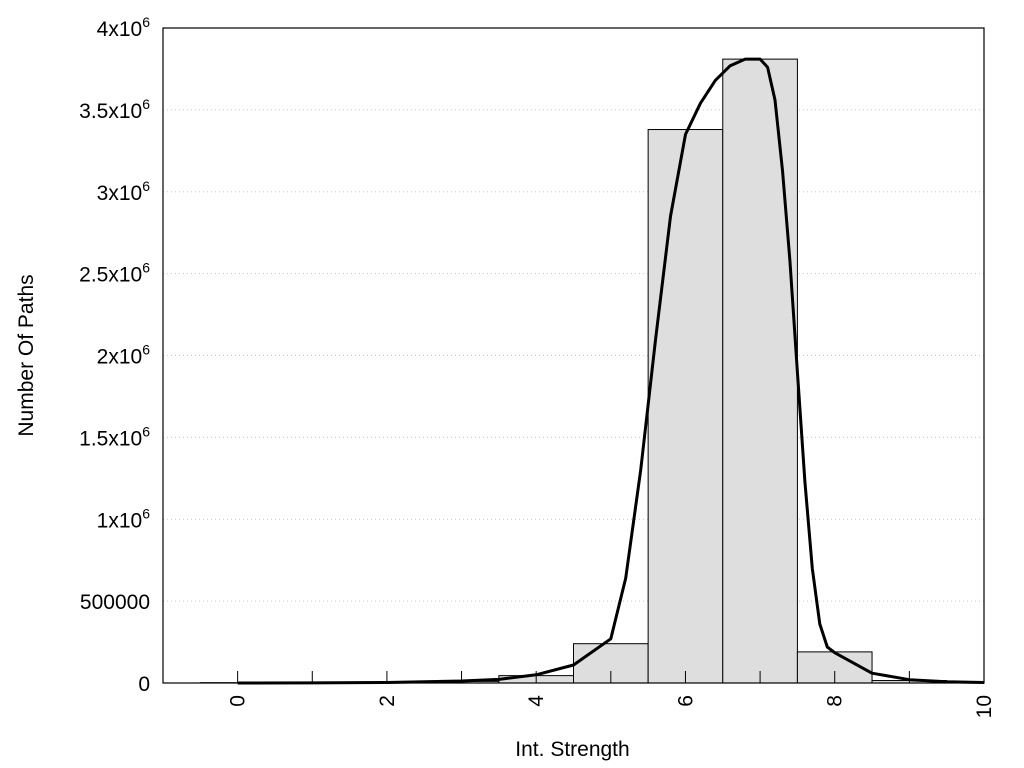 The image size is (1024, 768). I want to click on y-tick-label: 2x10⁶, so click(124, 355).